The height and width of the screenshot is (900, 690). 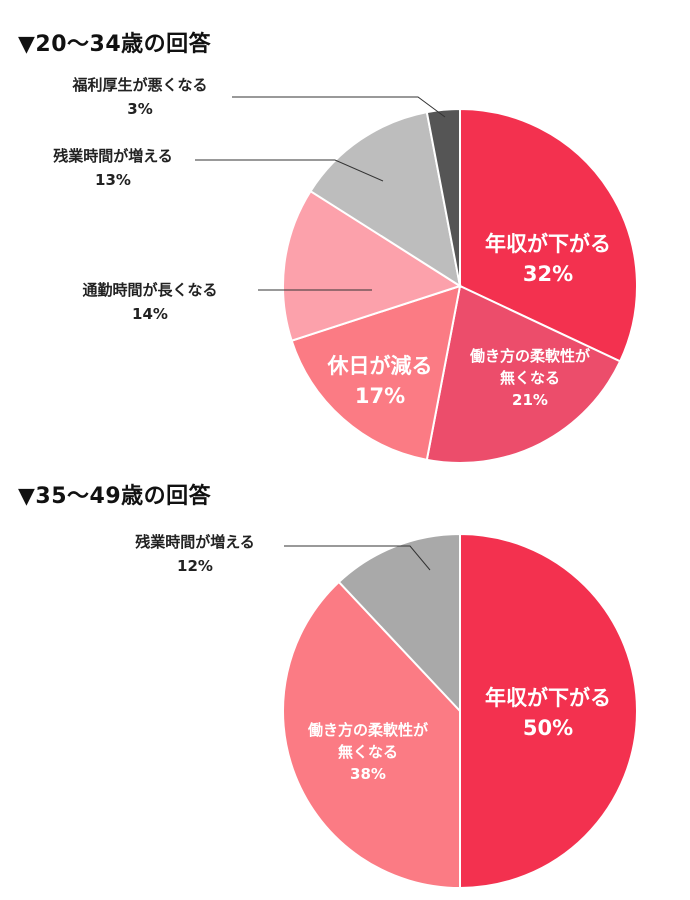 I want to click on chart1-label-2: 休日が減る 17%, so click(x=380, y=381).